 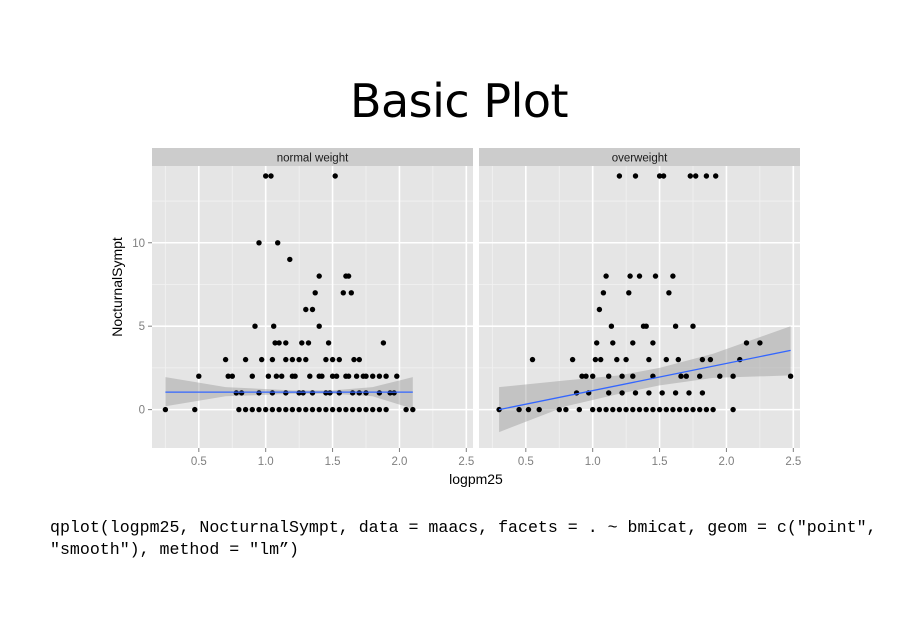 What do you see at coordinates (593, 462) in the screenshot?
I see `x-tick-label: 1.0` at bounding box center [593, 462].